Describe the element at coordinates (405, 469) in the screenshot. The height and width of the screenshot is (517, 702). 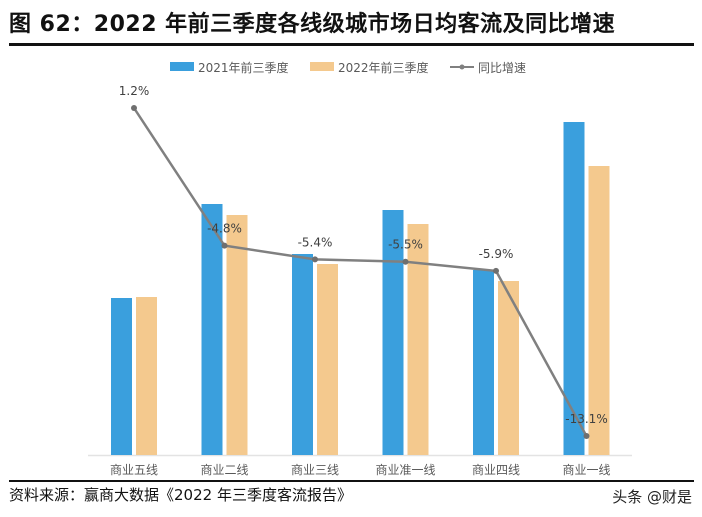
I see `category-label-4: 商业准一线` at that location.